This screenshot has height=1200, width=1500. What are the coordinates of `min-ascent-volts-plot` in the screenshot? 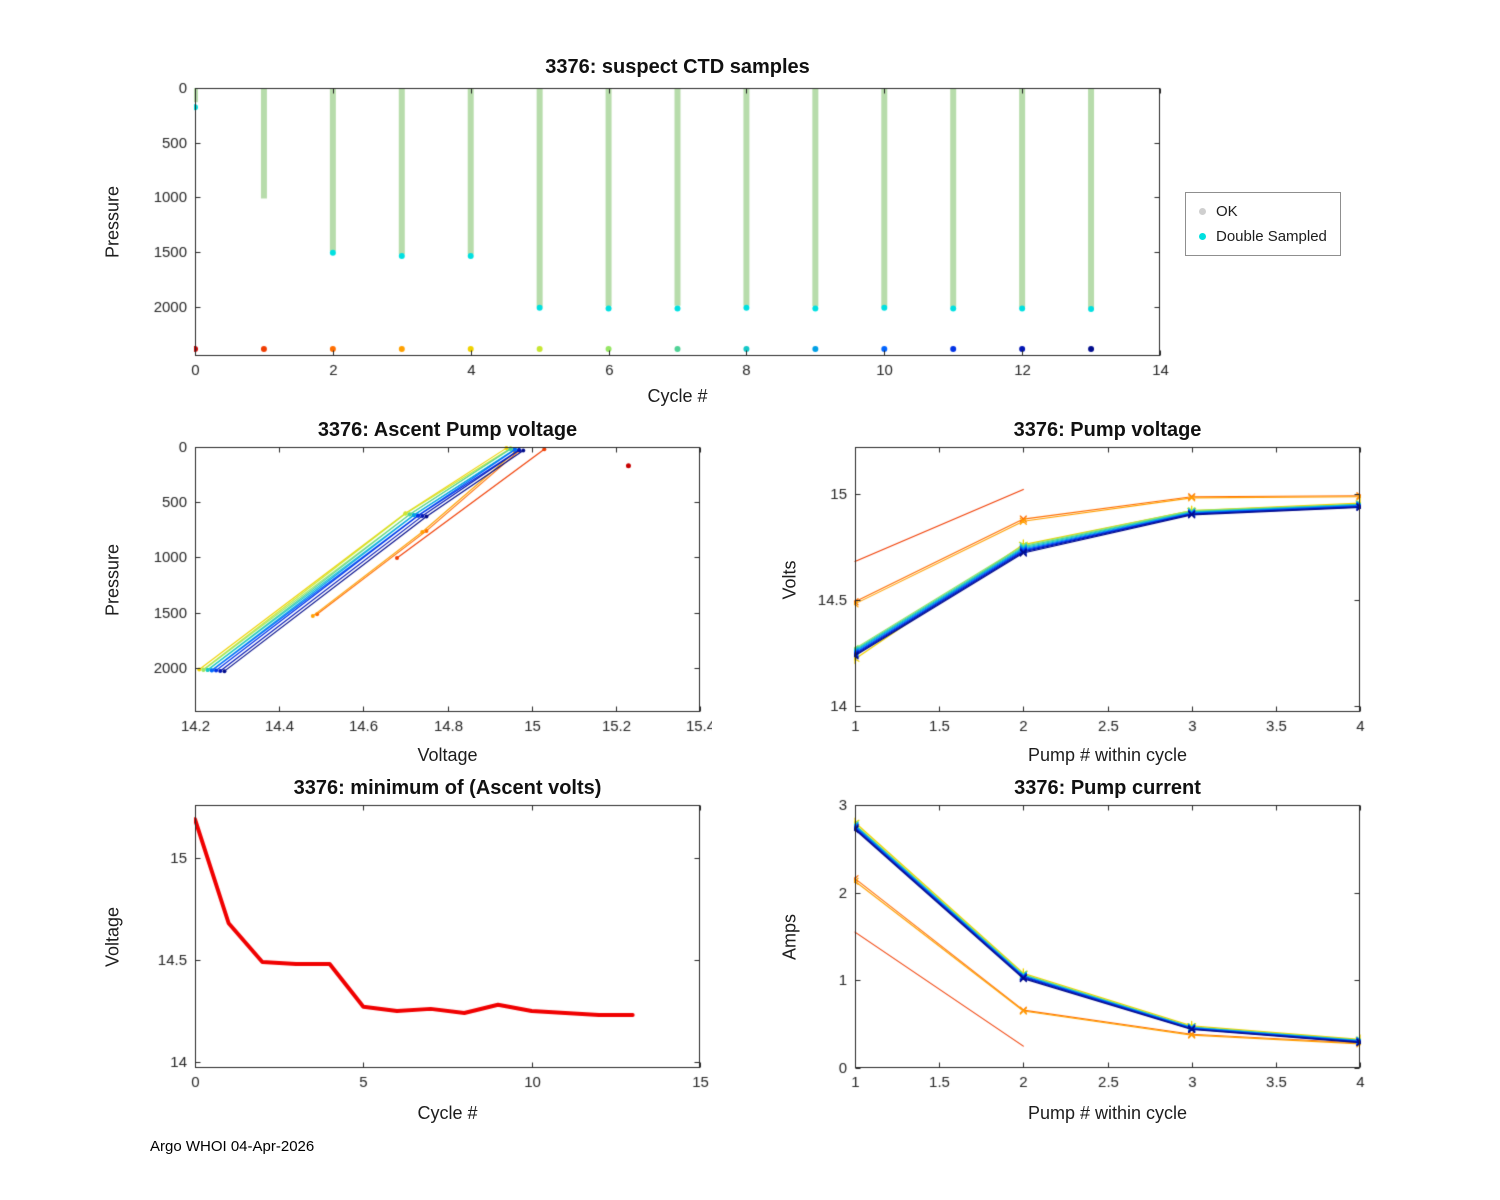 It's located at (426, 945).